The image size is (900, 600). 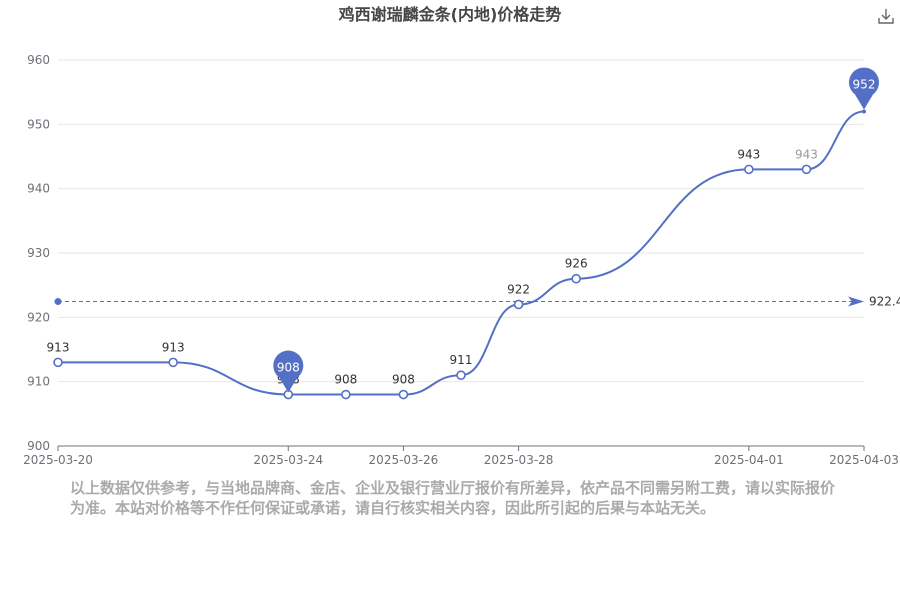 What do you see at coordinates (519, 460) in the screenshot?
I see `x-tick-label: 2025-03-28` at bounding box center [519, 460].